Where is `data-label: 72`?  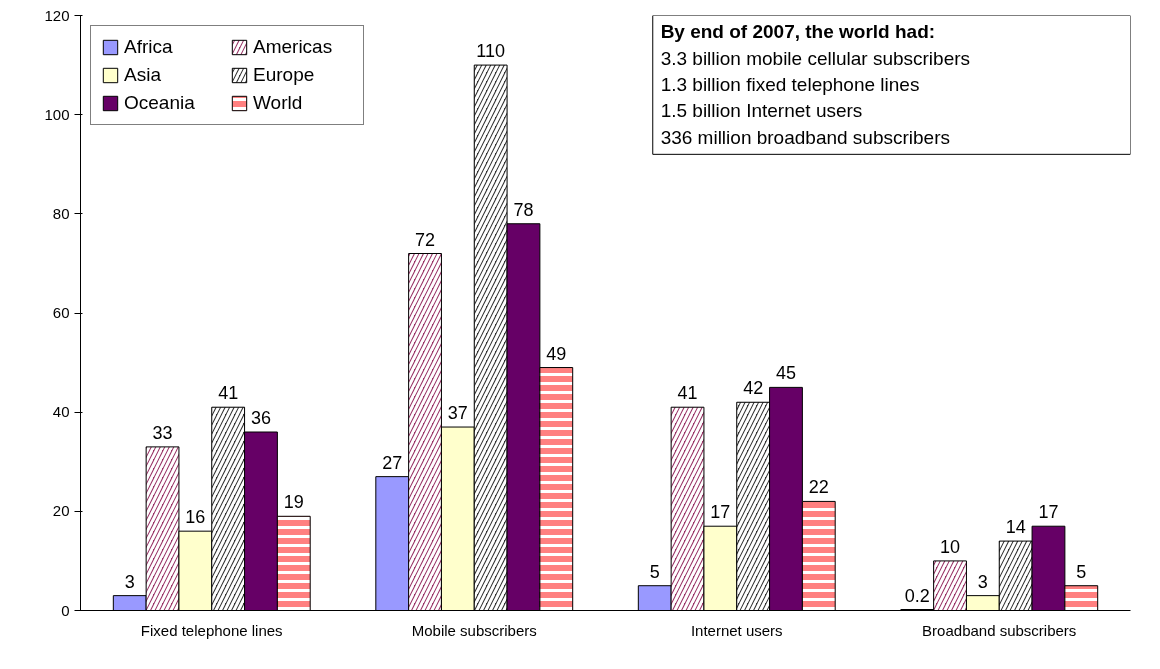 data-label: 72 is located at coordinates (425, 239).